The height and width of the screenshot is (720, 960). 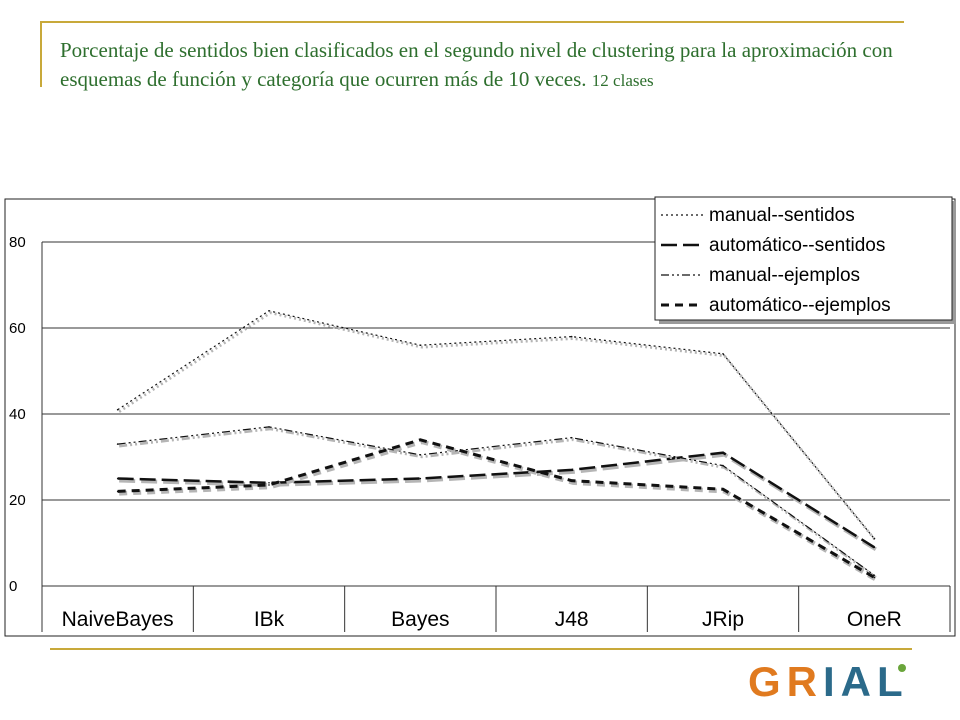 What do you see at coordinates (13, 586) in the screenshot?
I see `y-tick-label: 0` at bounding box center [13, 586].